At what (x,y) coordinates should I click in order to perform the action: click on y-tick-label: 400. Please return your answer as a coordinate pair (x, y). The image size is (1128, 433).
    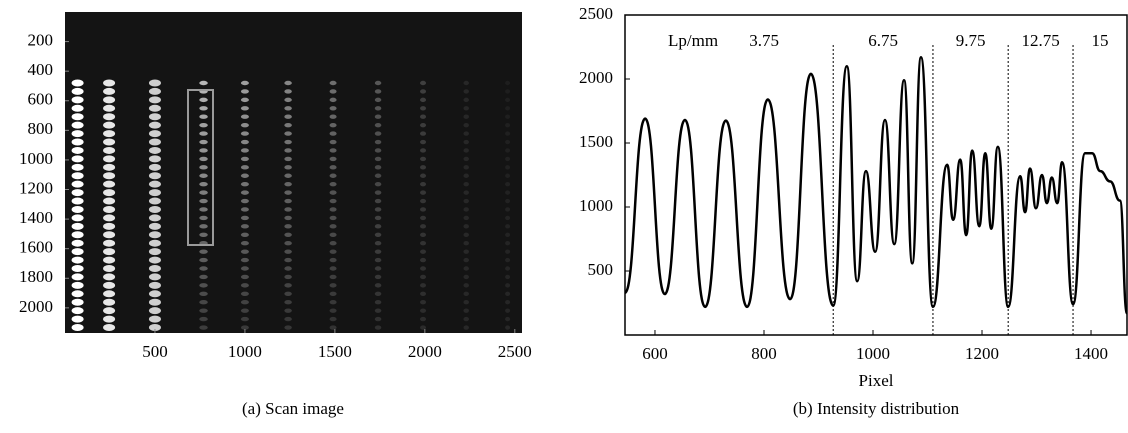
    Looking at the image, I should click on (41, 69).